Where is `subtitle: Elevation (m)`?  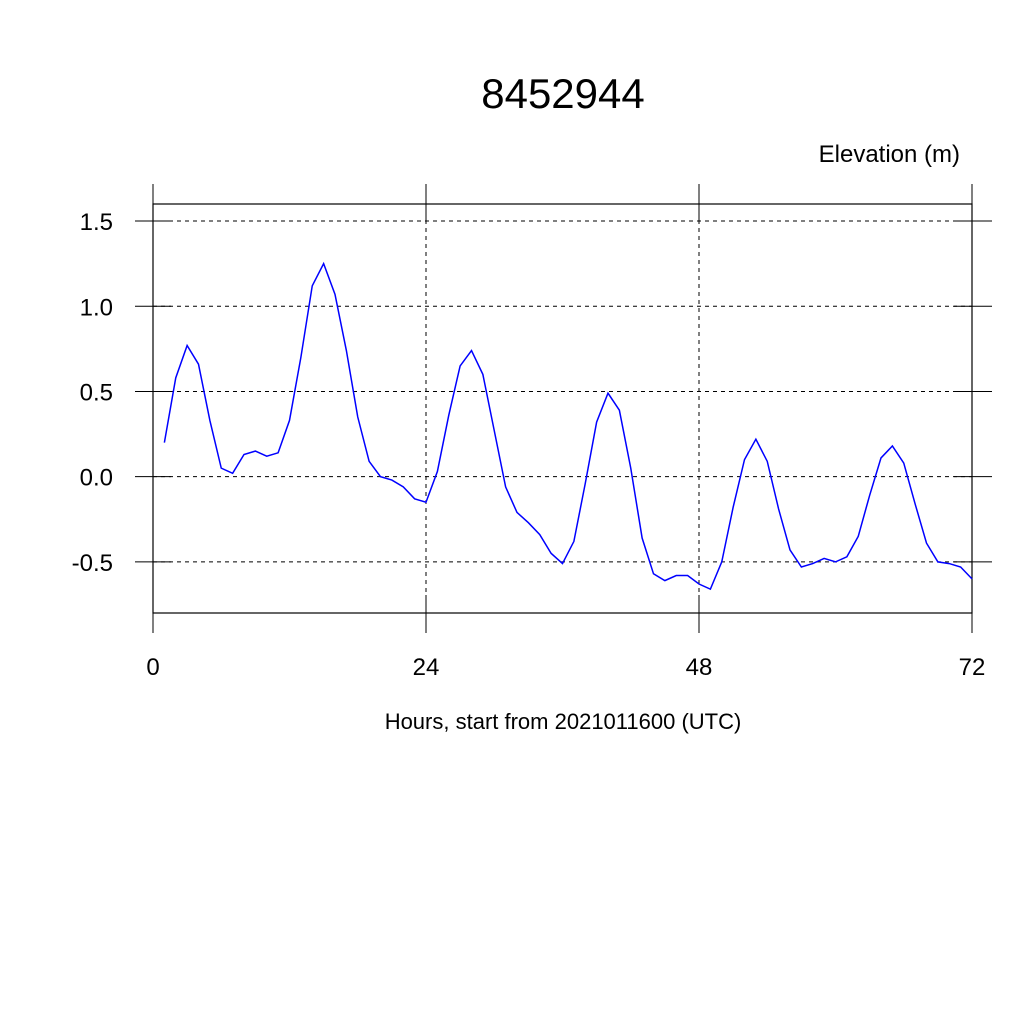
subtitle: Elevation (m) is located at coordinates (889, 154).